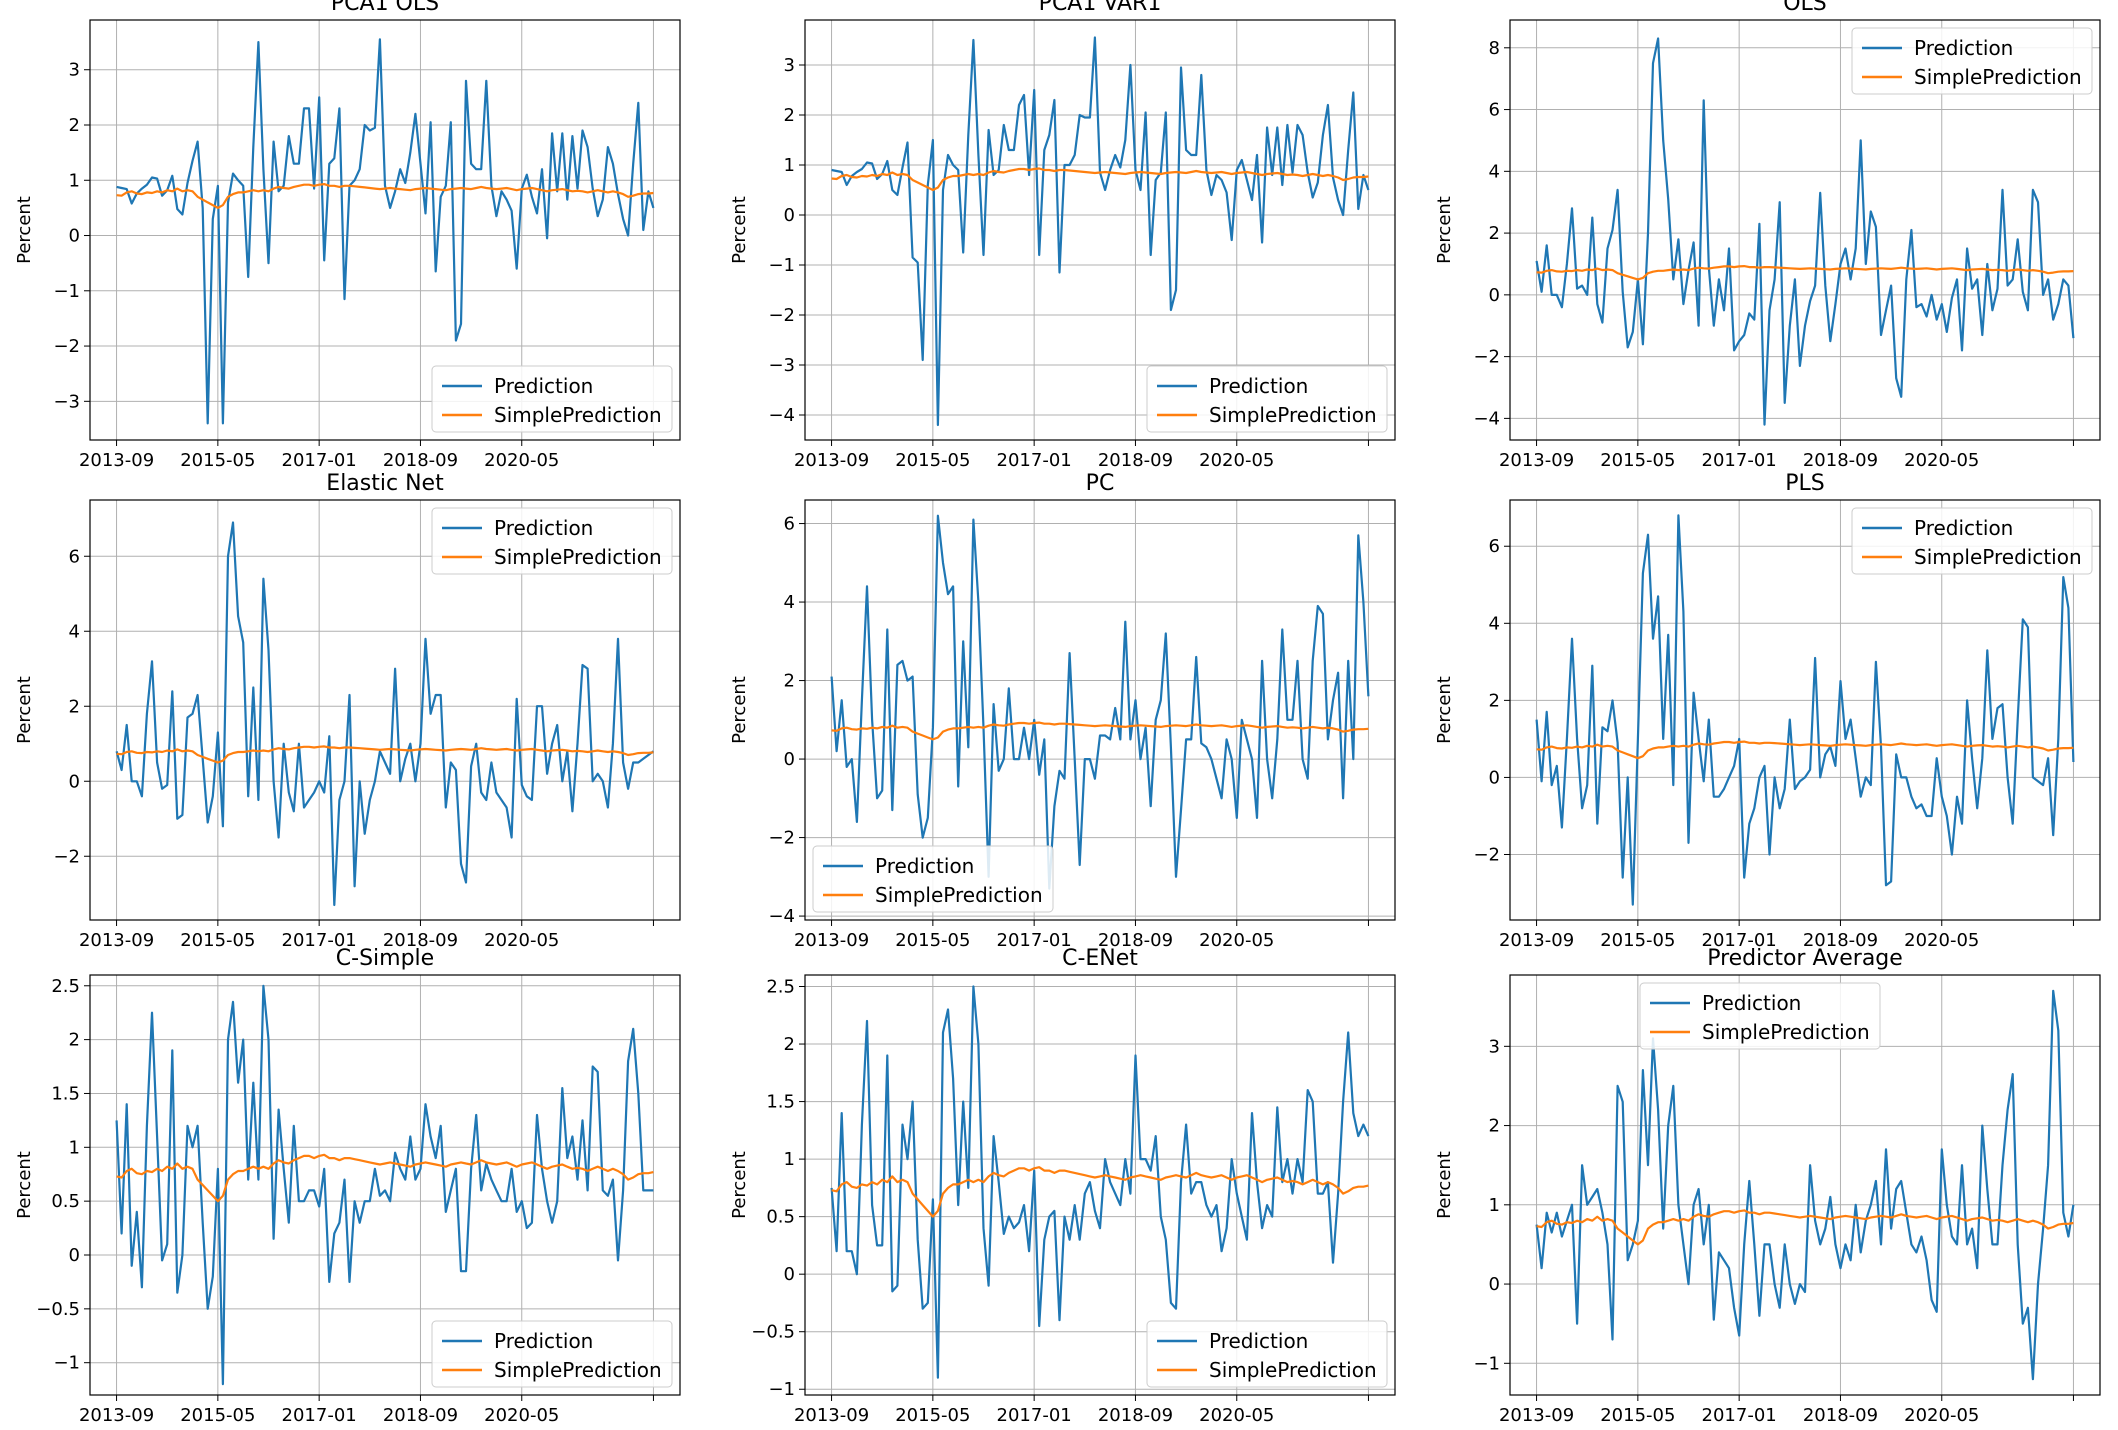  What do you see at coordinates (66, 291) in the screenshot?
I see `y-tick-label: −1` at bounding box center [66, 291].